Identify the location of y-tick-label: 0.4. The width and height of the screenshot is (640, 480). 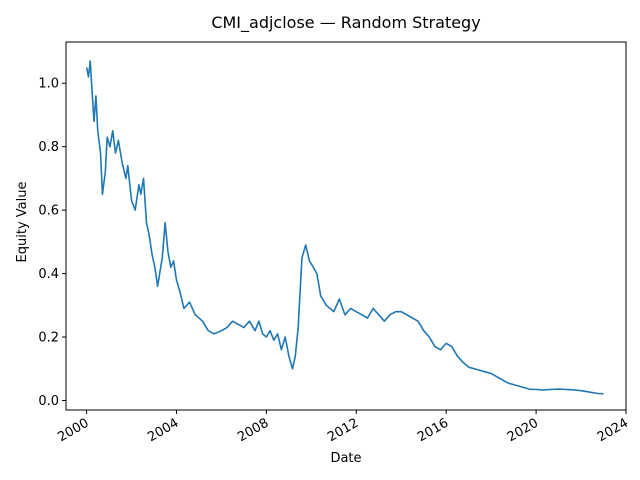
(48, 274).